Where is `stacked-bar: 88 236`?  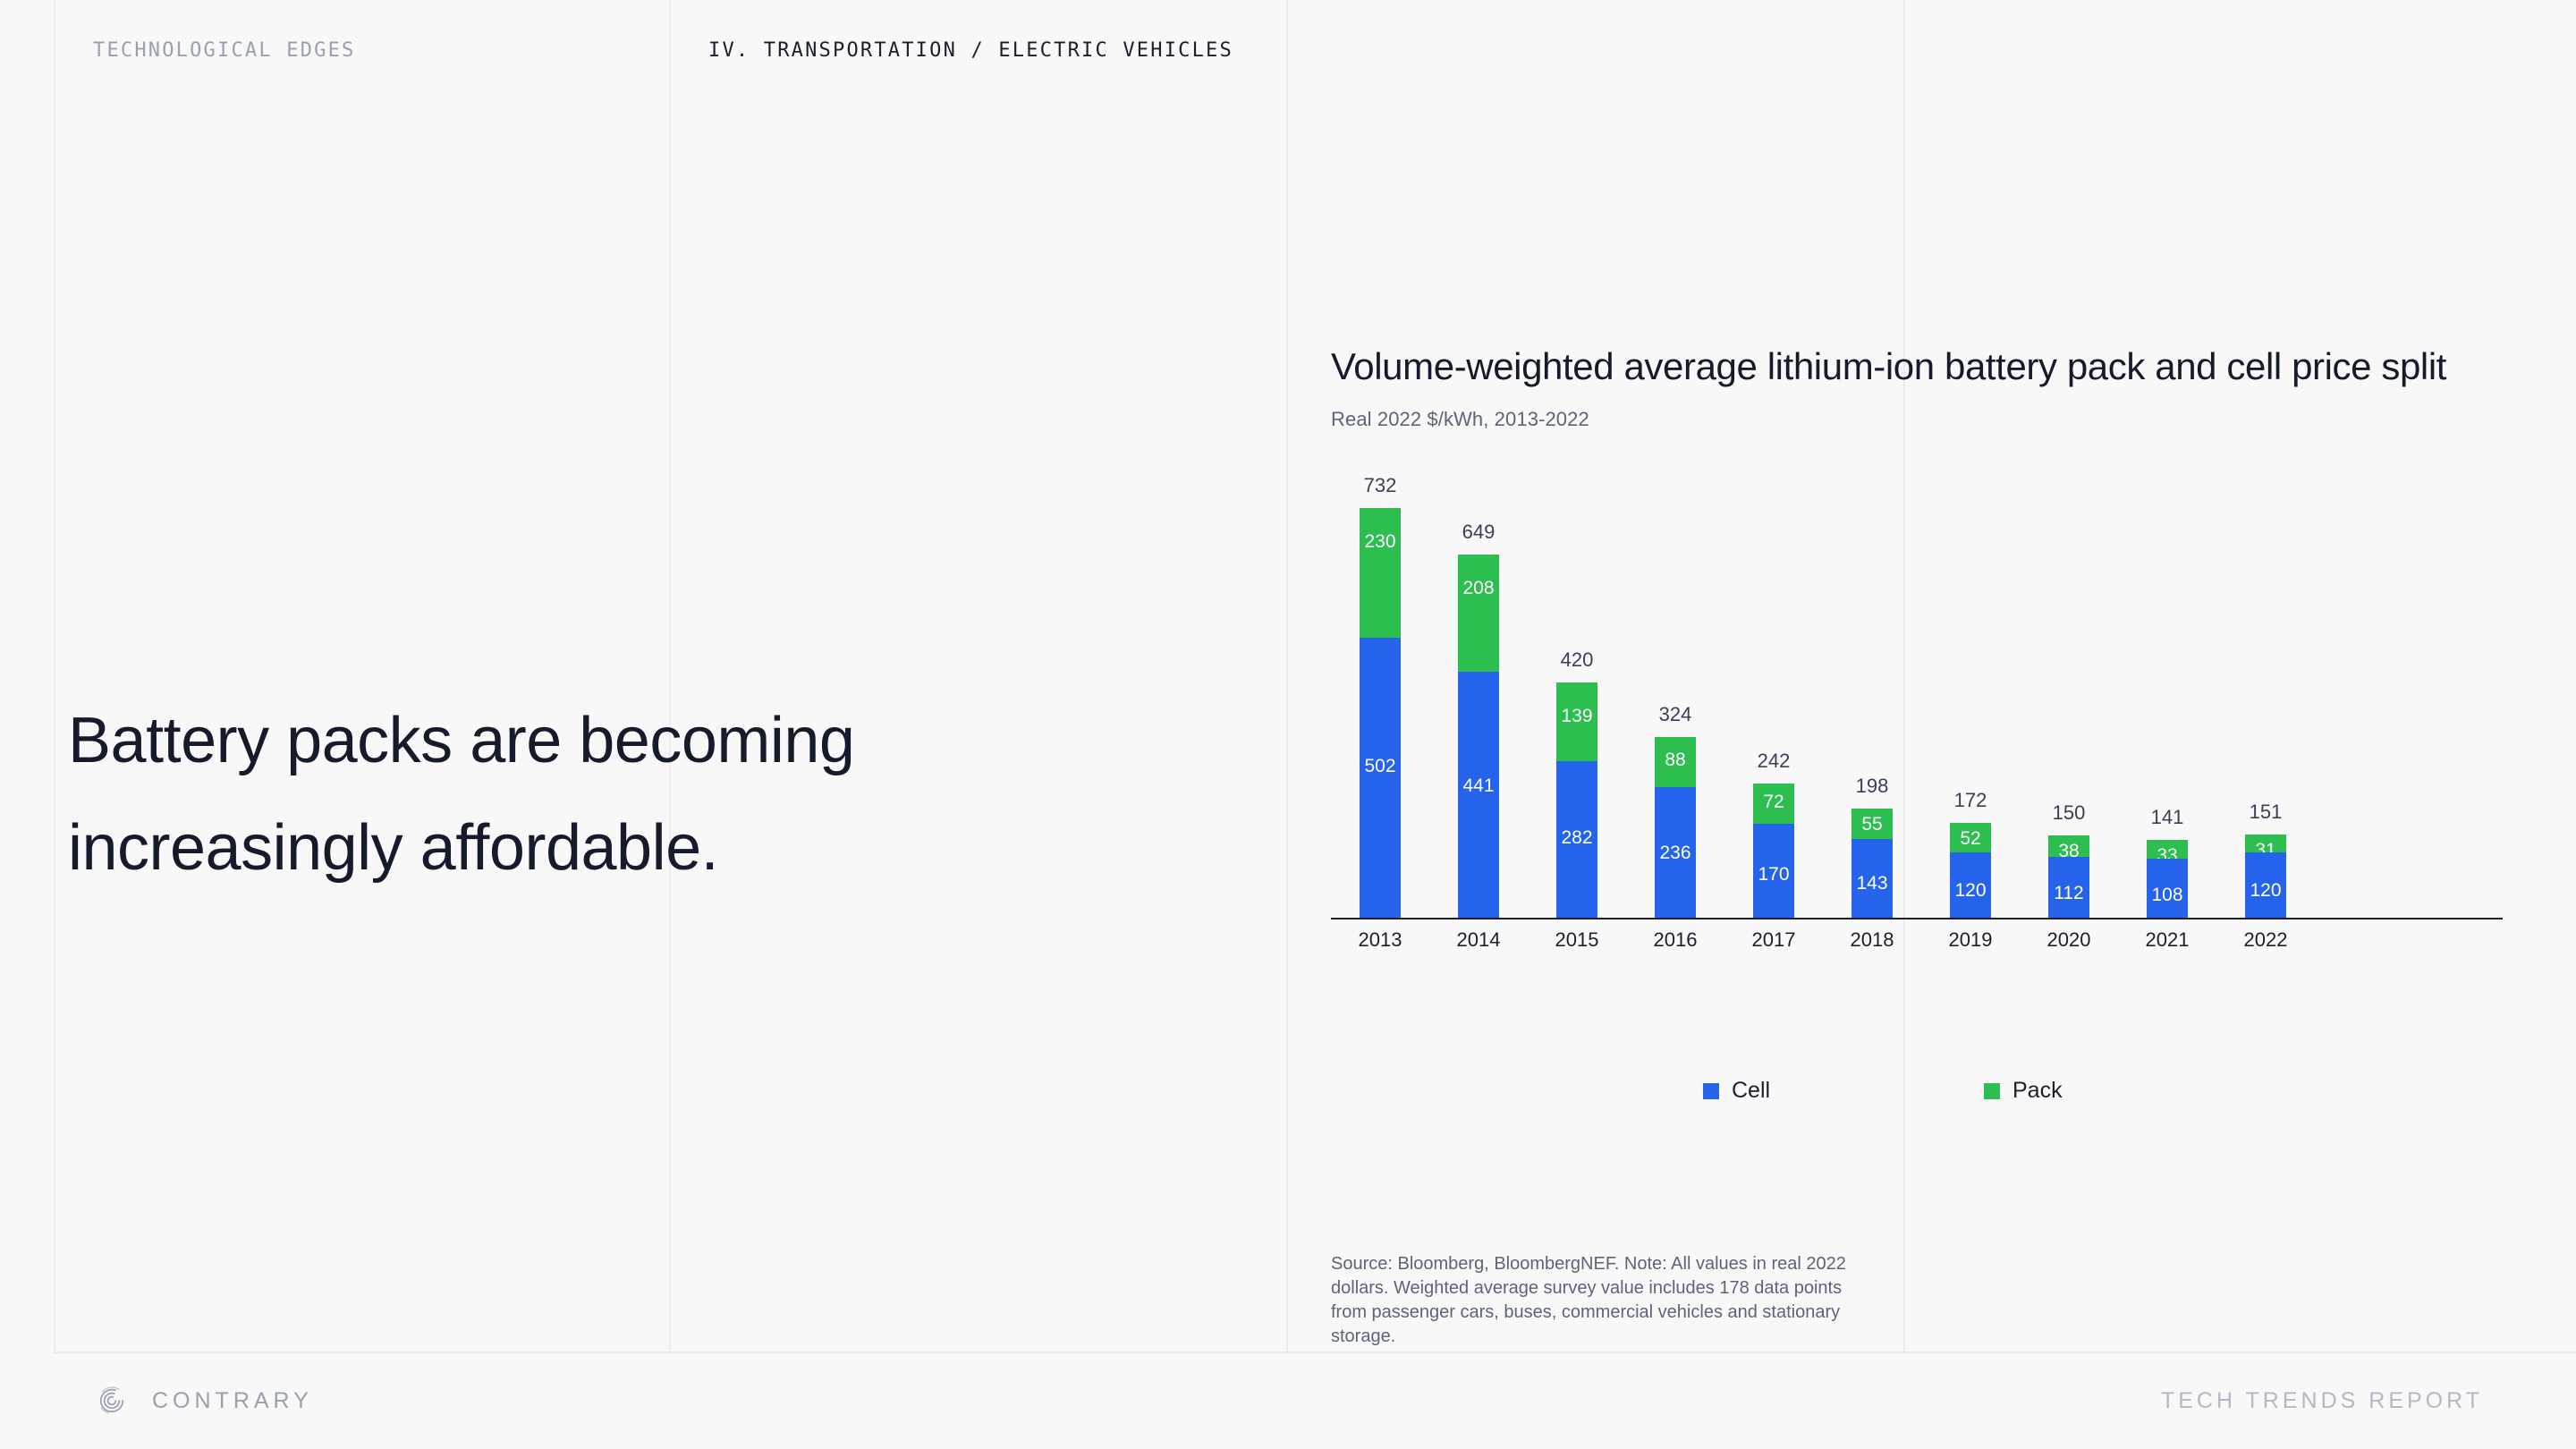
stacked-bar: 88 236 is located at coordinates (1675, 828).